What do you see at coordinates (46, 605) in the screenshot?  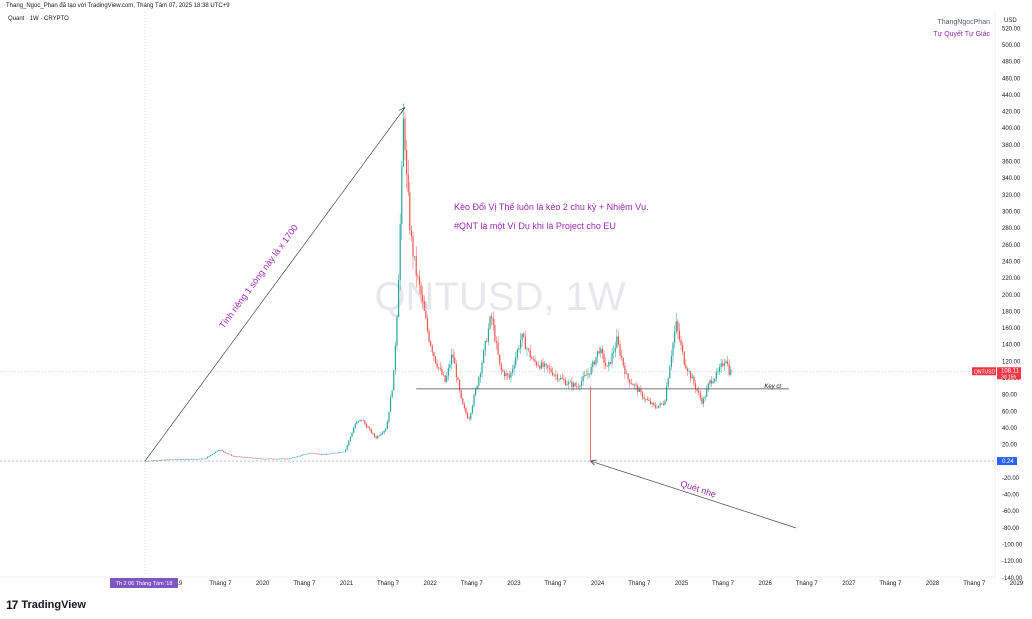 I see `tradingview-logo: 17 TradingView` at bounding box center [46, 605].